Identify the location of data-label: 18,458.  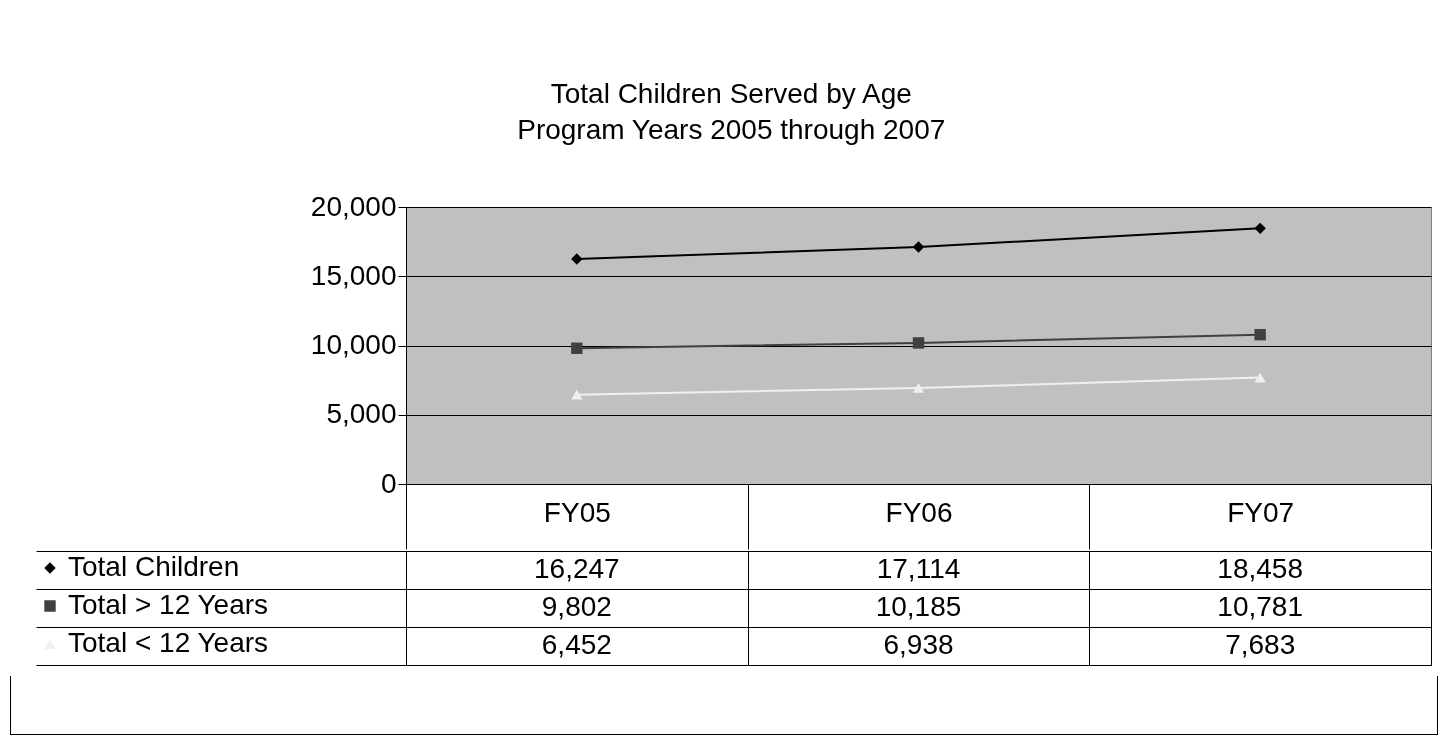
(1260, 568).